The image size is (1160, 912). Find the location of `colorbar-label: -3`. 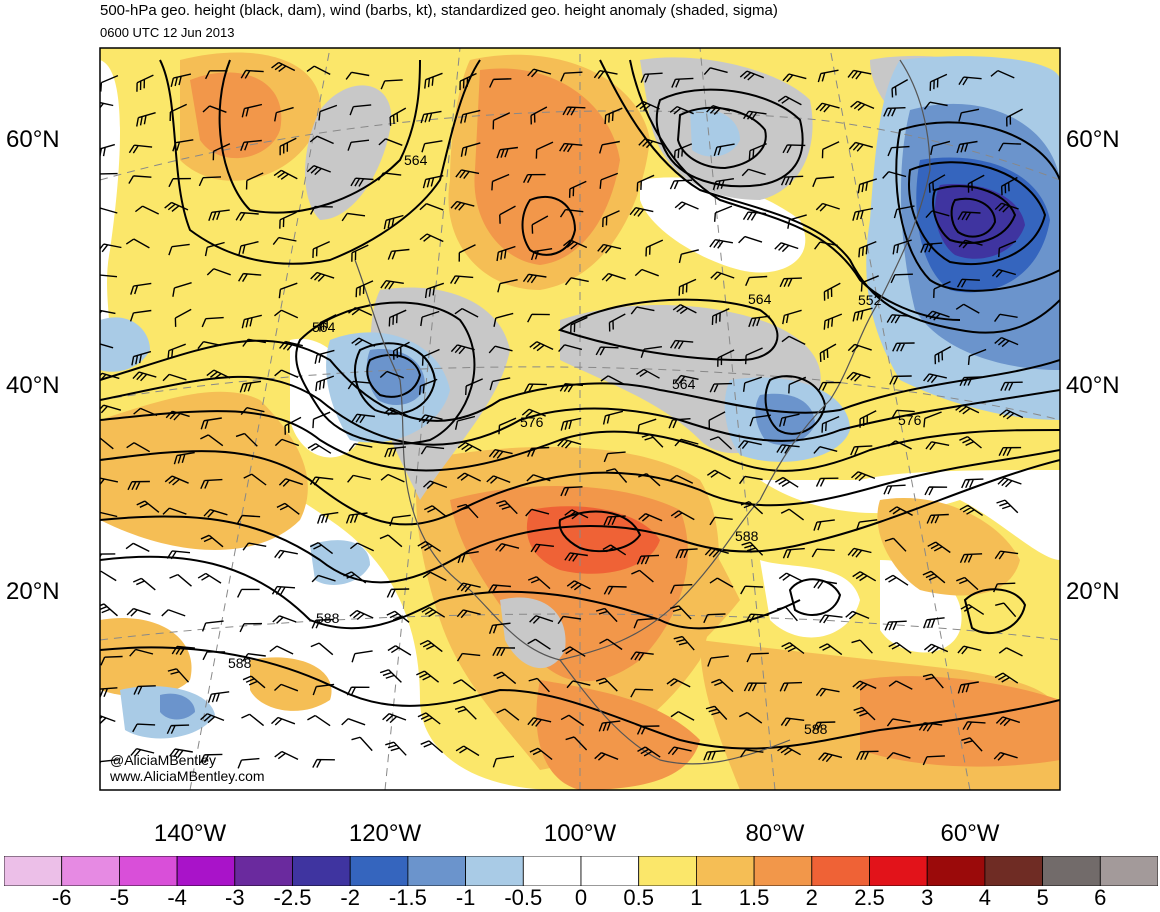

colorbar-label: -3 is located at coordinates (235, 897).